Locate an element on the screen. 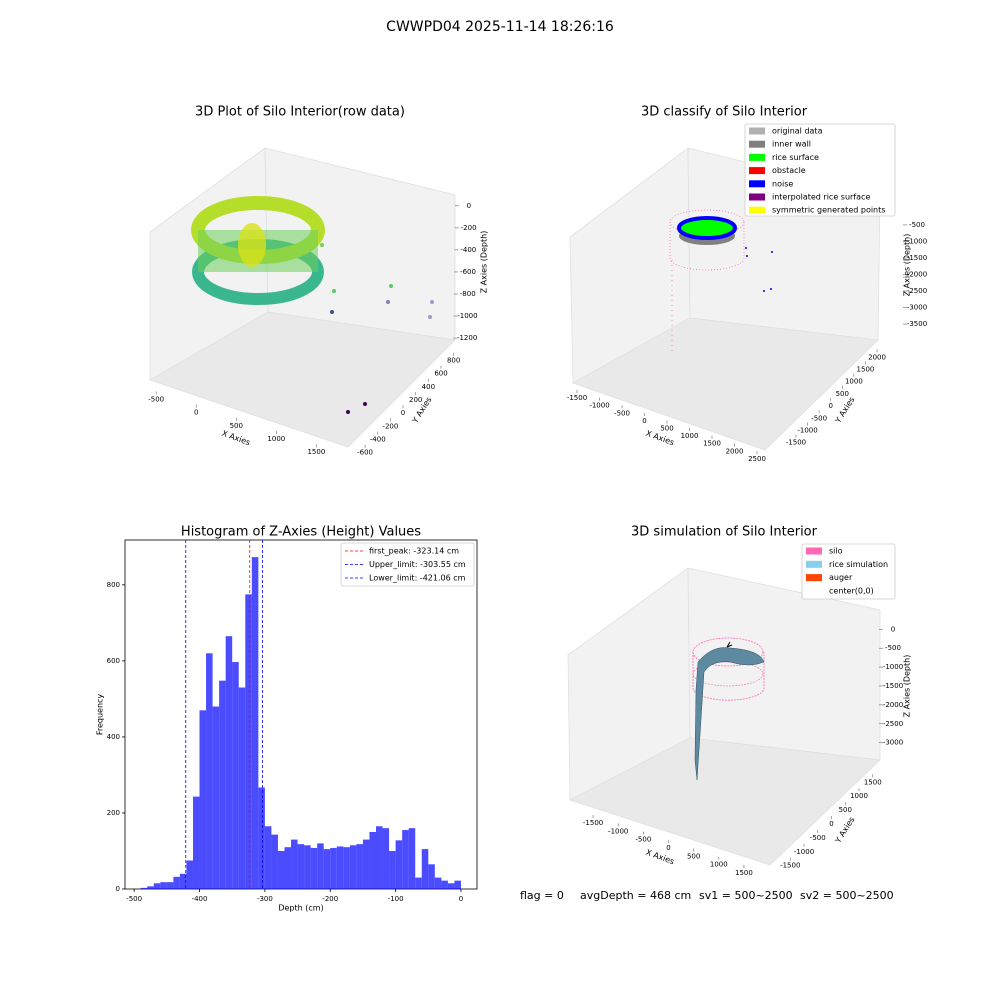 The image size is (1000, 1000). legend-label: symmetric generated points is located at coordinates (828, 210).